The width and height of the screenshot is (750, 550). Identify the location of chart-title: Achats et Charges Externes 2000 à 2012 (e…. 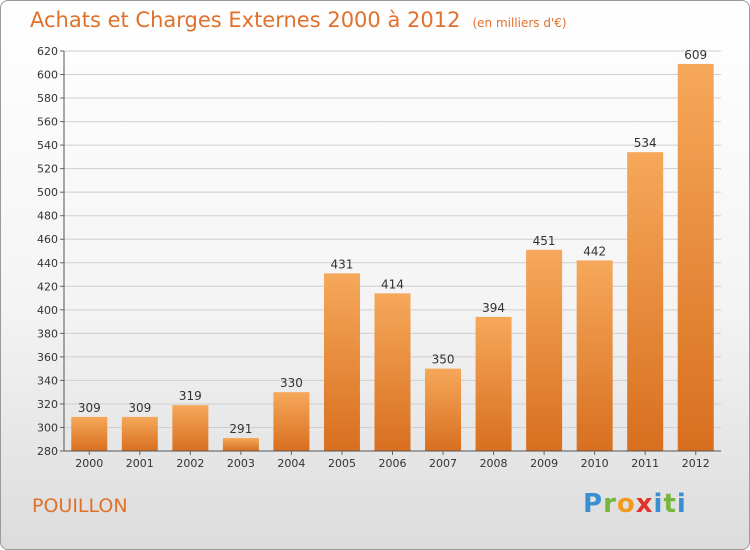
(298, 20).